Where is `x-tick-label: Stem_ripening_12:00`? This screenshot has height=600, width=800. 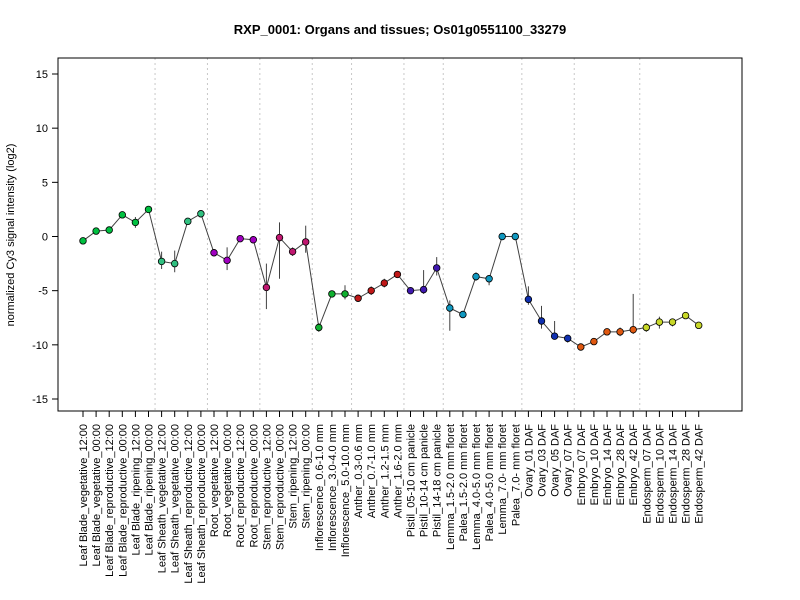 x-tick-label: Stem_ripening_12:00 is located at coordinates (294, 476).